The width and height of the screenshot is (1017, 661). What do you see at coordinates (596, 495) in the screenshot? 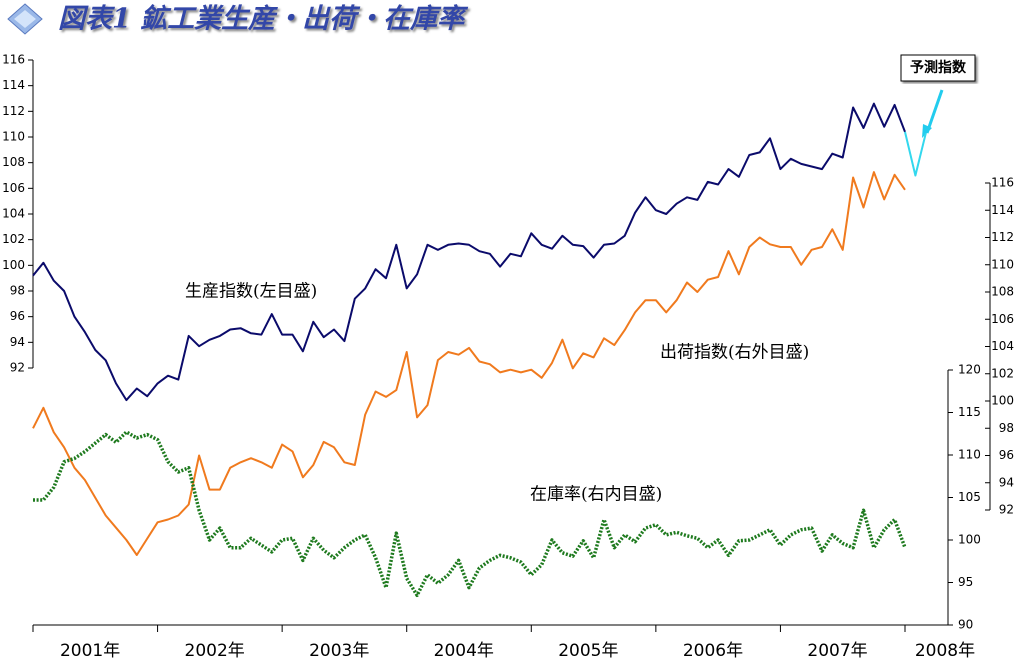
I see `series-label: 在庫率(右内目盛)` at bounding box center [596, 495].